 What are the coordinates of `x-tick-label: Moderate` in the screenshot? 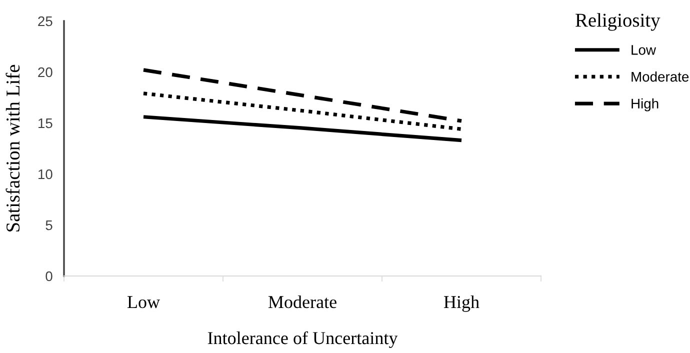 It's located at (302, 301).